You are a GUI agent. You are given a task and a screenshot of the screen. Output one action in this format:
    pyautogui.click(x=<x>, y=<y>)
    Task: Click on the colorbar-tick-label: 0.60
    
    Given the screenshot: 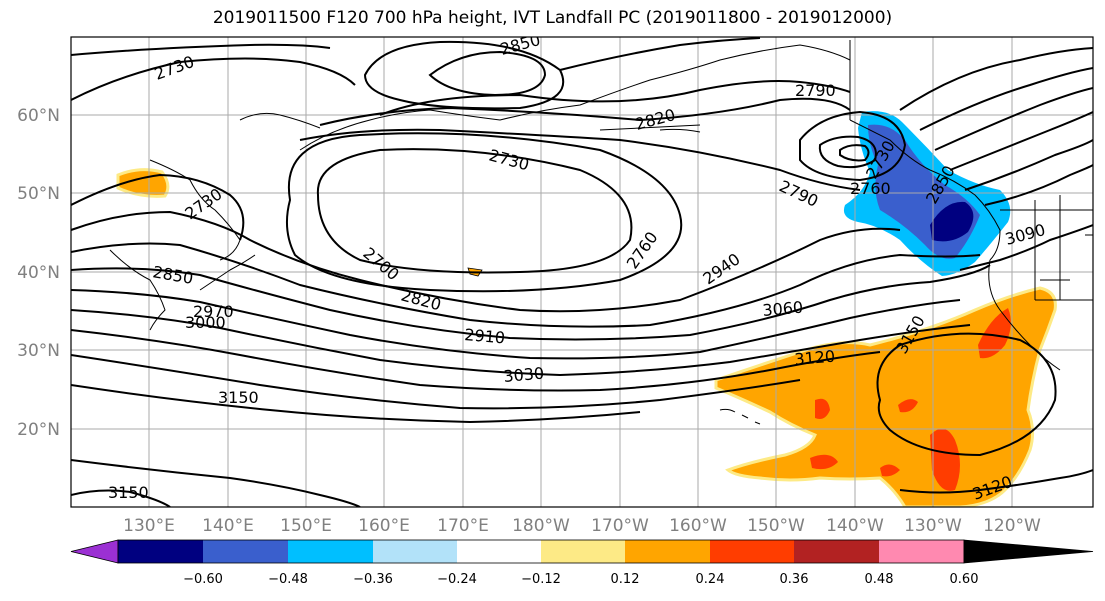 What is the action you would take?
    pyautogui.click(x=964, y=579)
    